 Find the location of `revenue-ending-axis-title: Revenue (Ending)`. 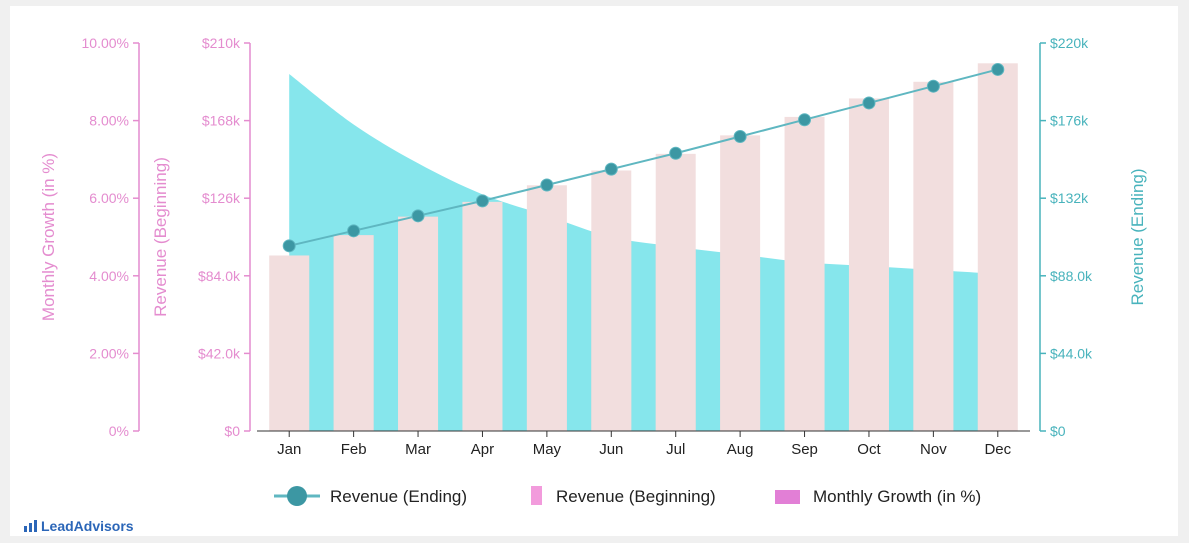

revenue-ending-axis-title: Revenue (Ending) is located at coordinates (1137, 236).